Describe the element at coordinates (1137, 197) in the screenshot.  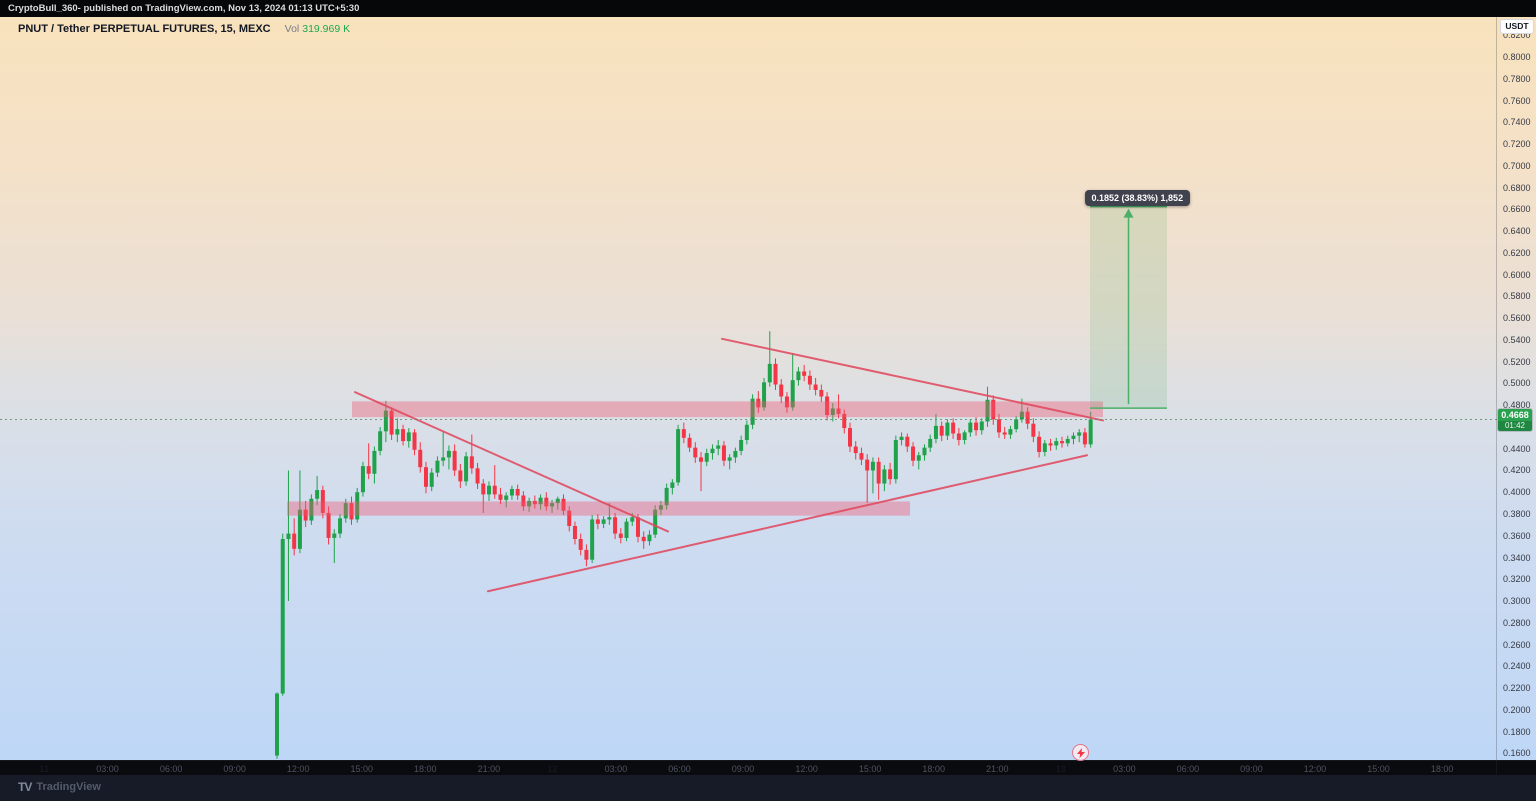
I see `measure-tooltip-text: 0.1852 (38.83%) 1,852` at that location.